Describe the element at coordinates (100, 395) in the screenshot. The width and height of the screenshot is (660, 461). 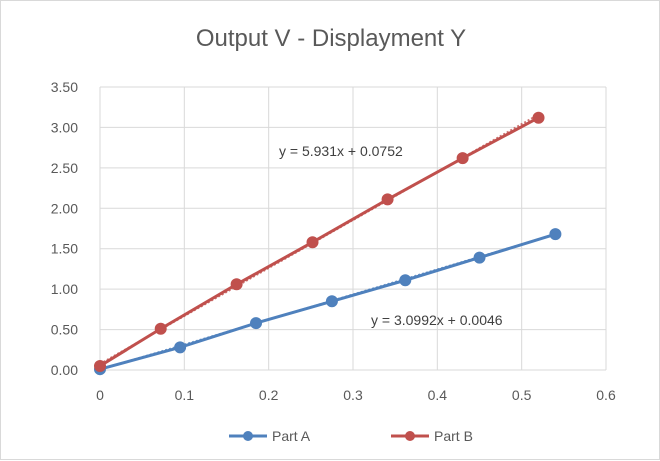
I see `x-tick-label: 0` at that location.